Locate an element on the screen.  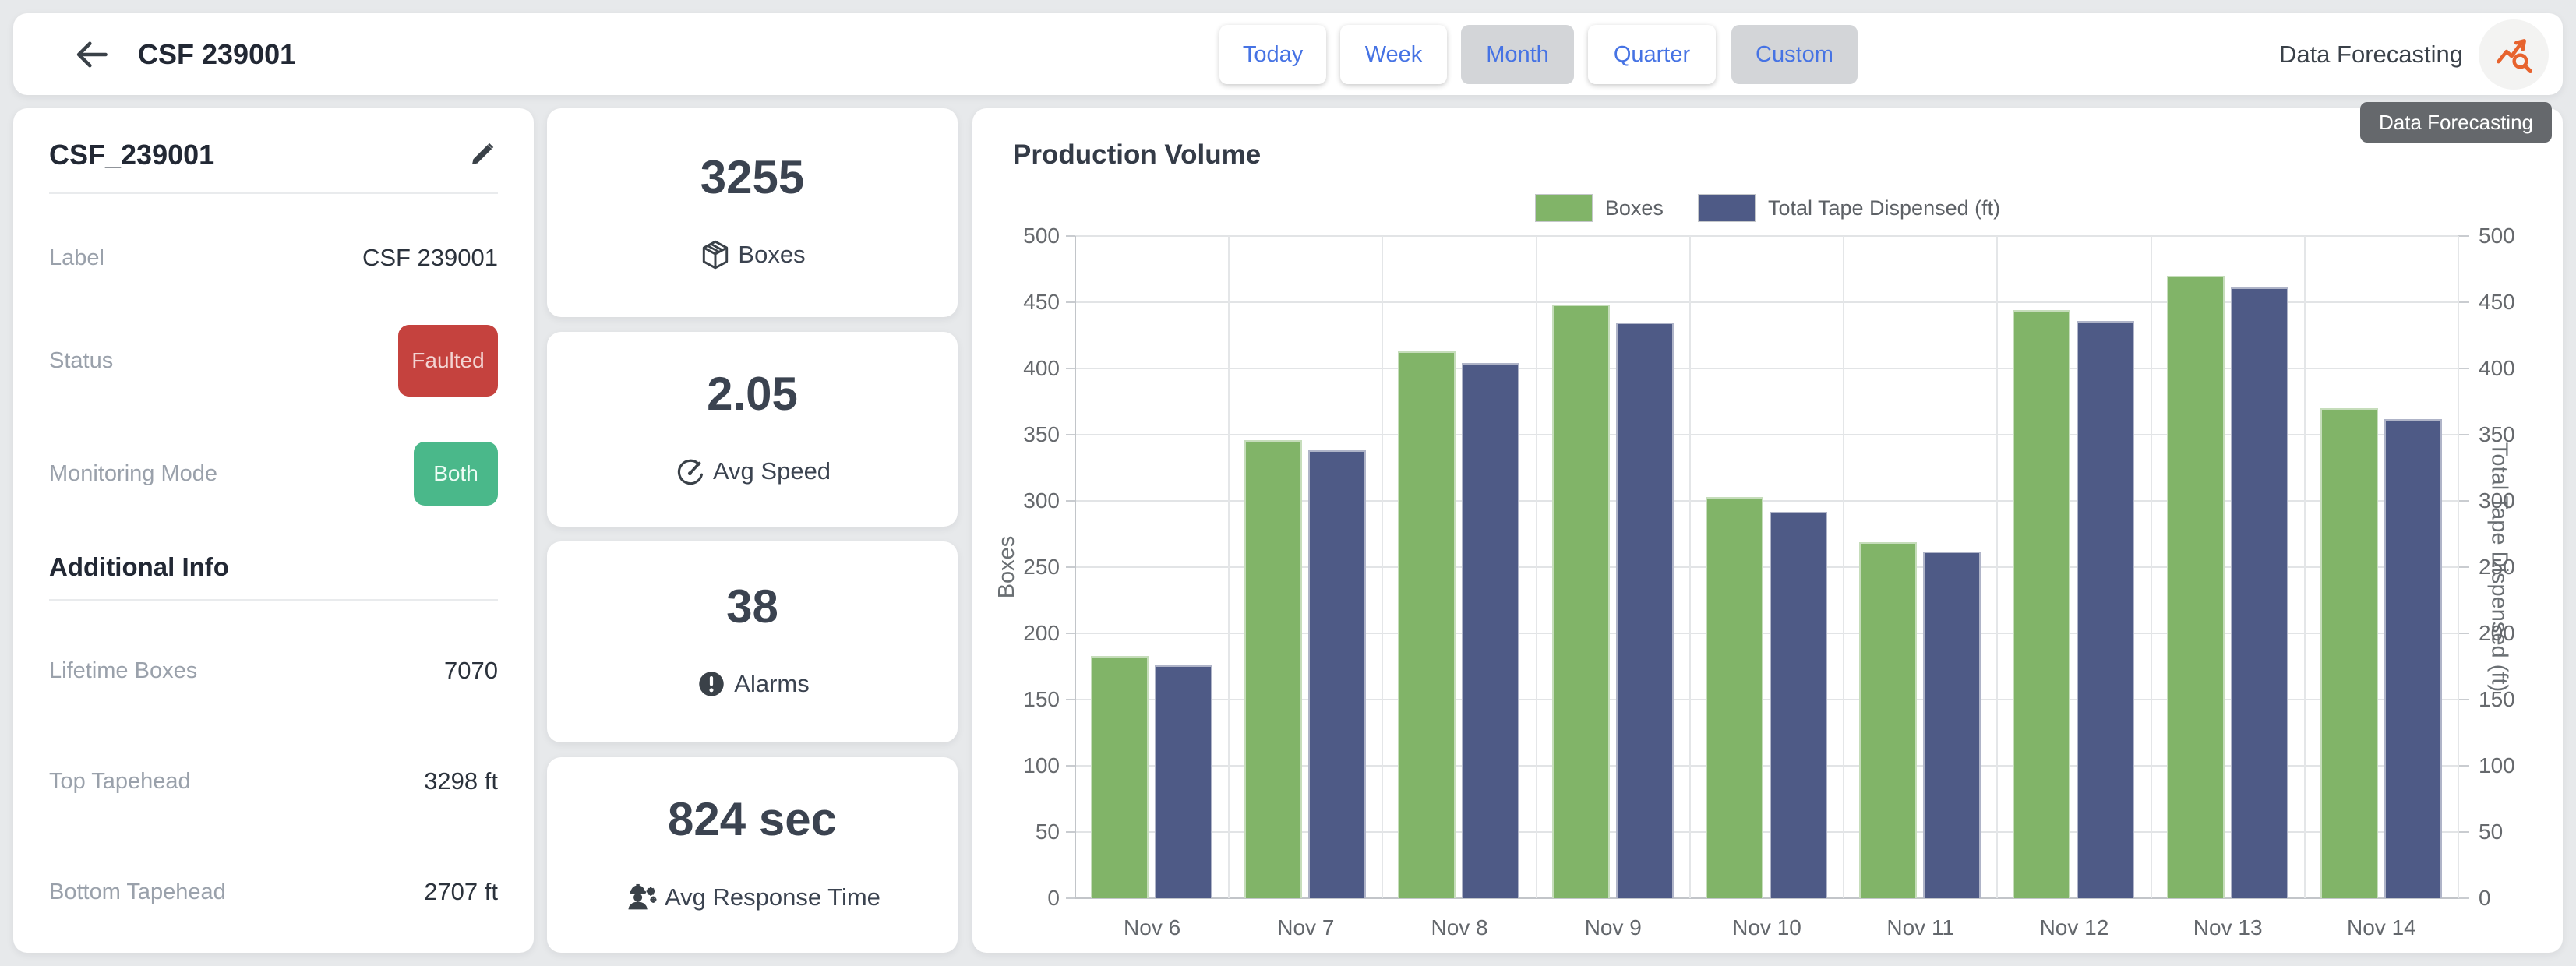
stat-card-avg-speed: 2.05 Avg Speed is located at coordinates (752, 430).